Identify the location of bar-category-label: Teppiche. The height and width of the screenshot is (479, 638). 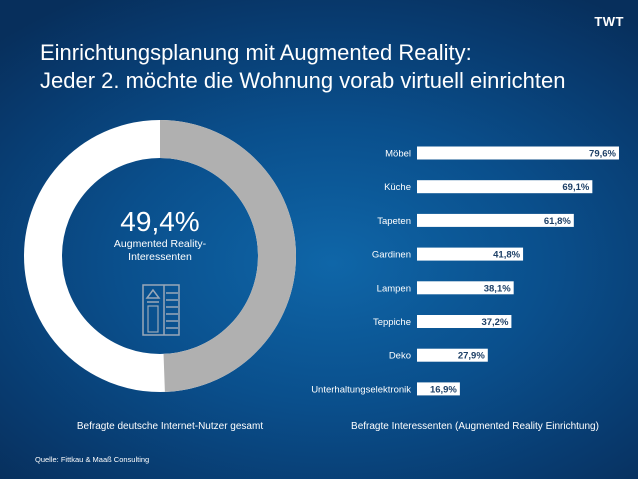
(392, 322).